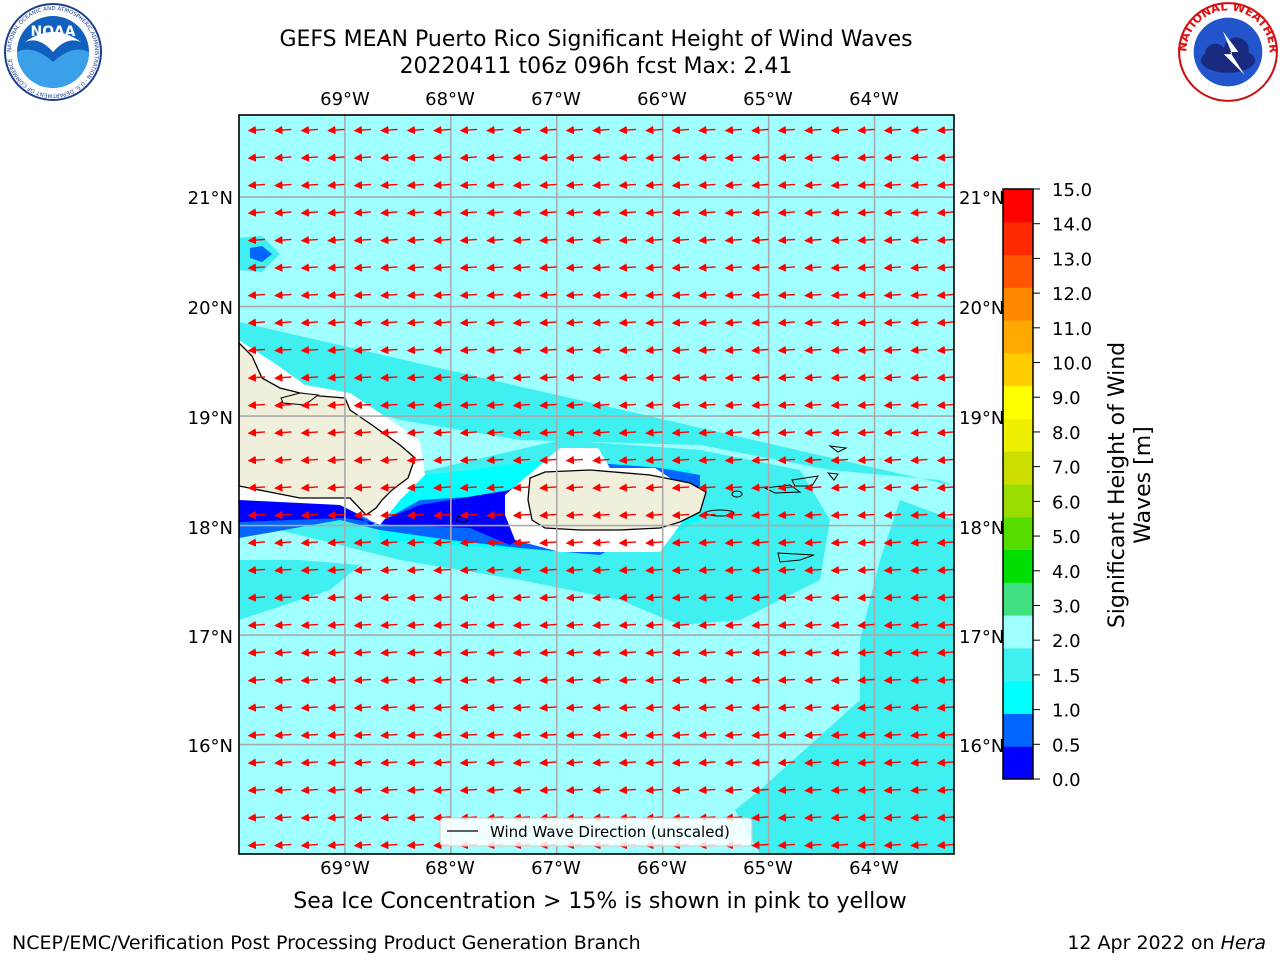  I want to click on lon-label-top: 66°W, so click(662, 99).